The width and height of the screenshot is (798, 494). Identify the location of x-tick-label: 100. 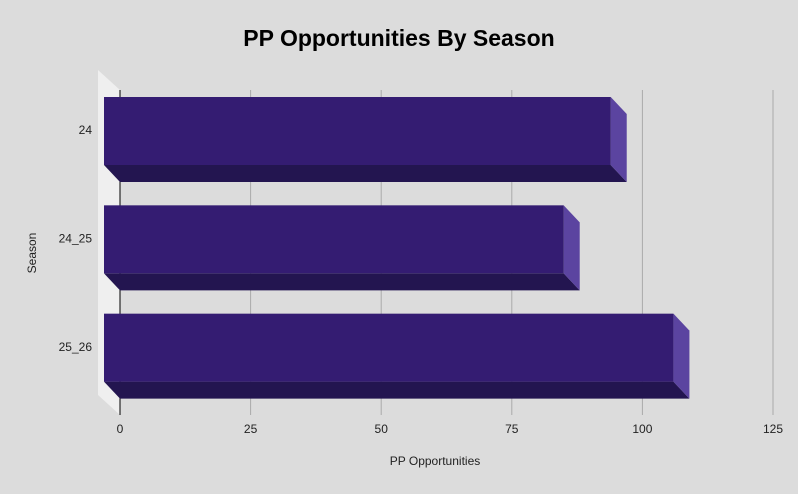
(642, 429).